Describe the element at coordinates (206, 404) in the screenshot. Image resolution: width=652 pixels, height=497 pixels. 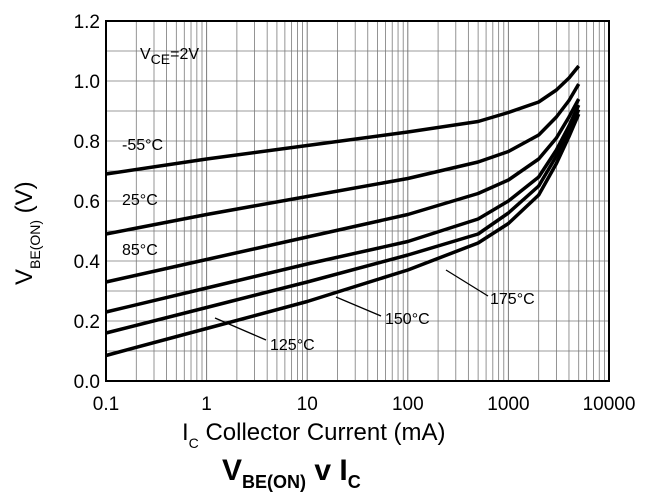
I see `x-tick-label: 1` at that location.